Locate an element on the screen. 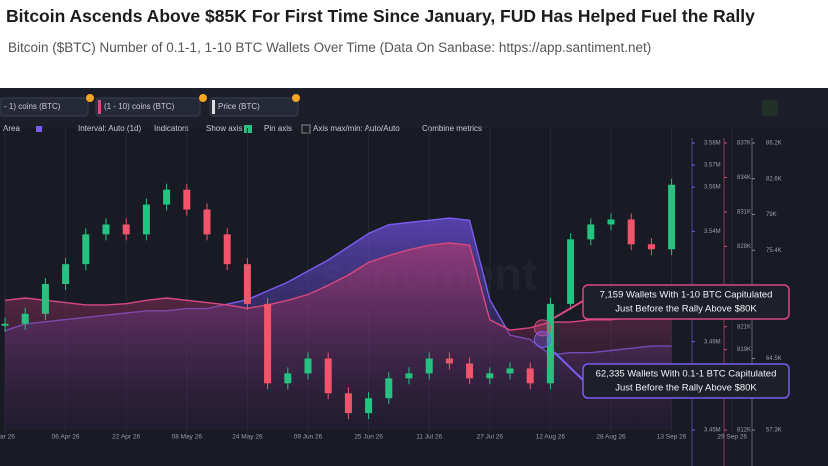  x-tick-label: 06 Apr 26 is located at coordinates (66, 437).